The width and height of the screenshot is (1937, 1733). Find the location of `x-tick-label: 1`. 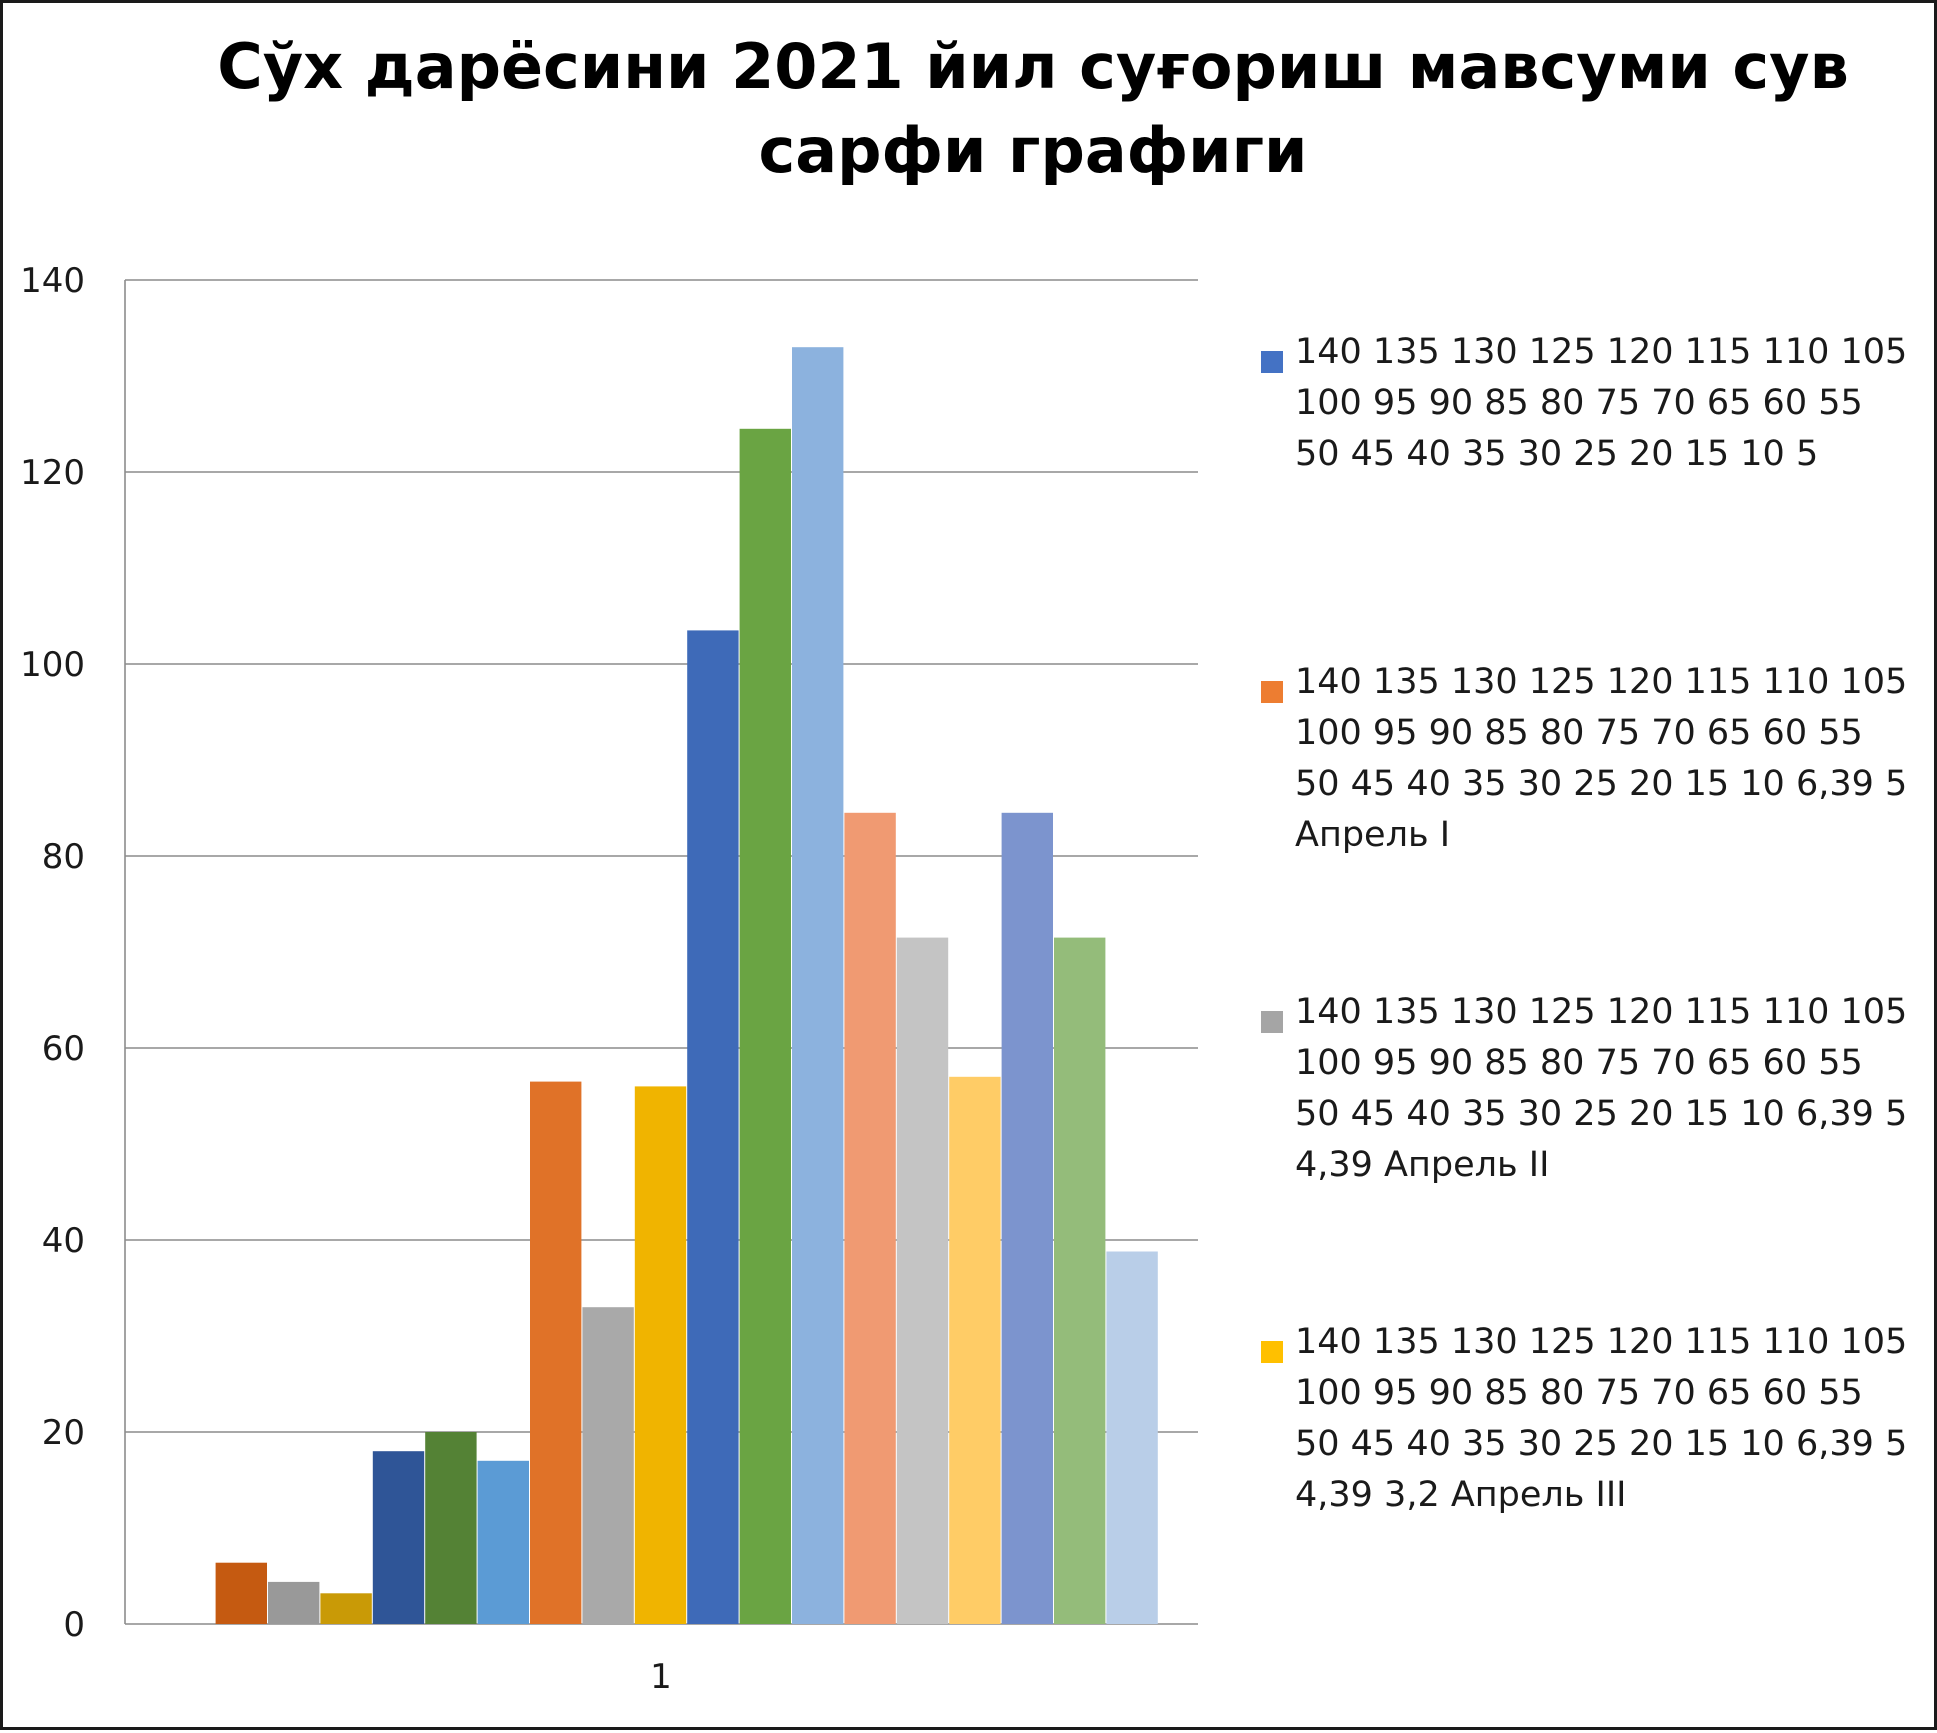

x-tick-label: 1 is located at coordinates (661, 1677).